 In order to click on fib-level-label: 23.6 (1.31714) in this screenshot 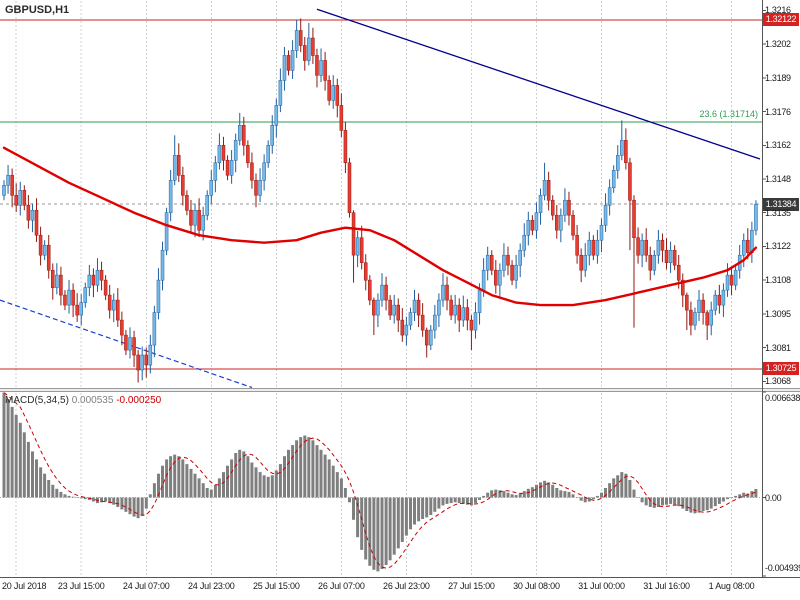, I will do `click(728, 114)`.